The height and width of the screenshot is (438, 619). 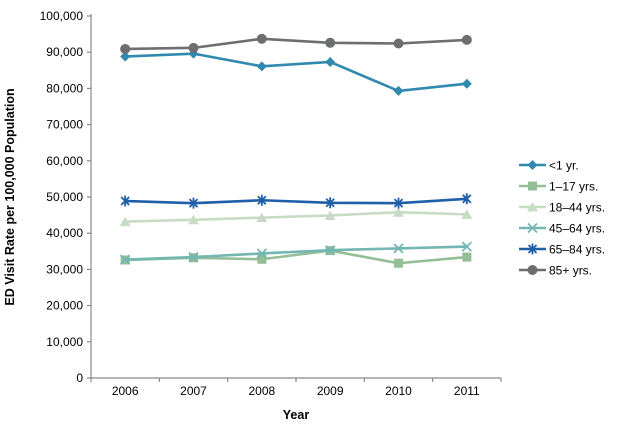 I want to click on y-tick-label: 10,000, so click(x=64, y=342).